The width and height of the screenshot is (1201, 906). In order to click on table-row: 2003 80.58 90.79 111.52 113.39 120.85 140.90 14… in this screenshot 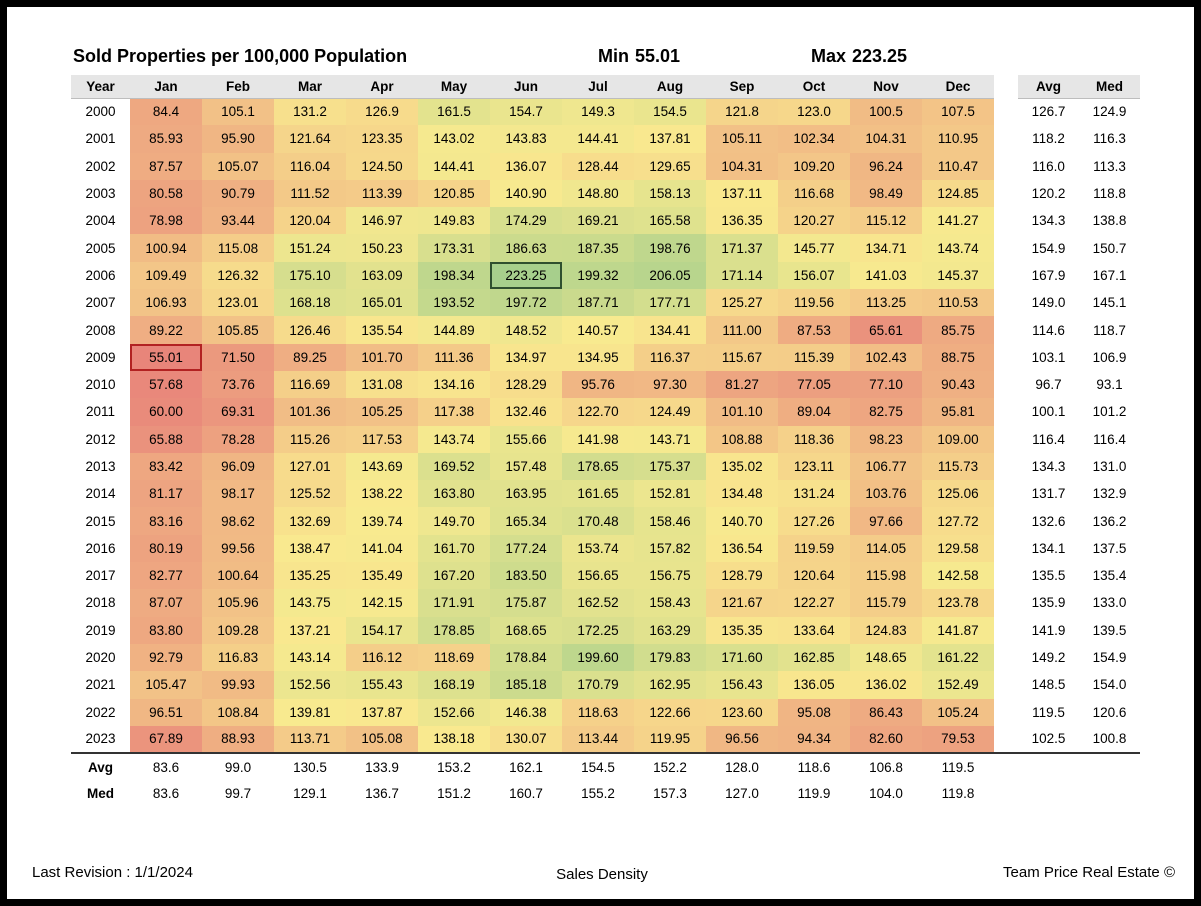, I will do `click(605, 193)`.